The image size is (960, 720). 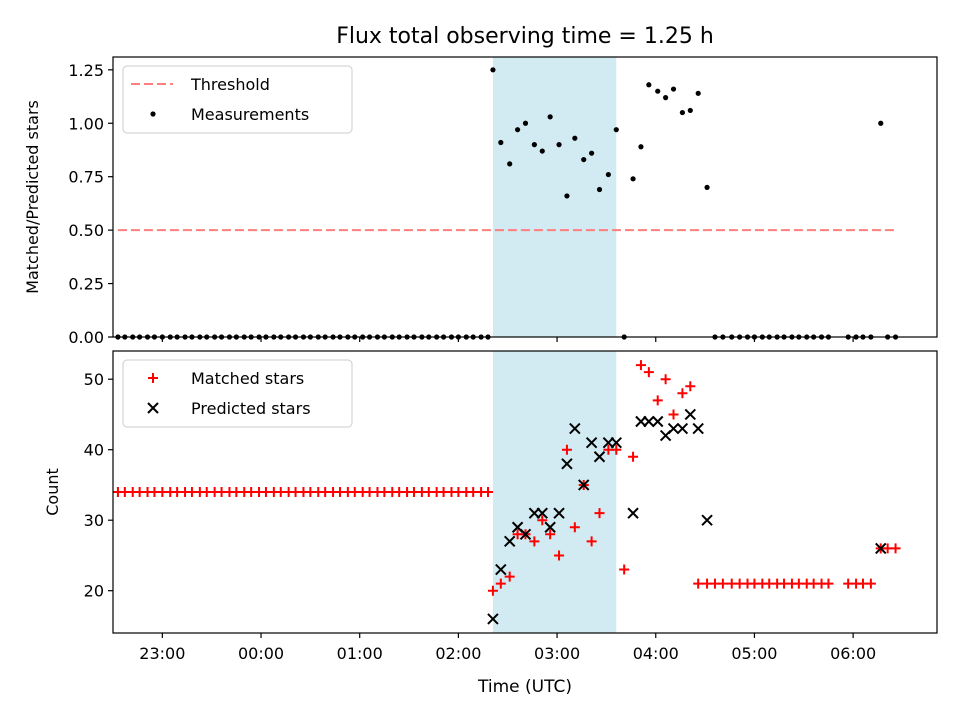 I want to click on count-observing-window, so click(x=554, y=492).